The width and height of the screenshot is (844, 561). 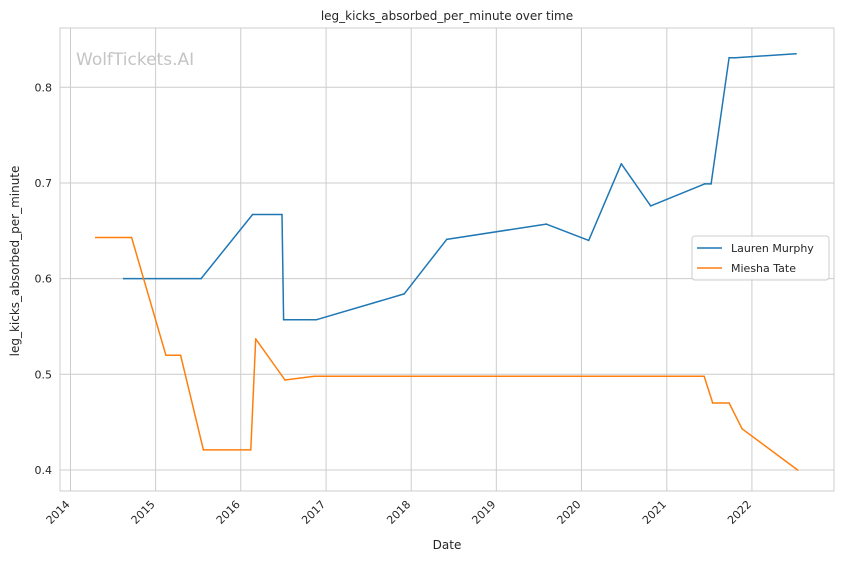 I want to click on chart-title: leg_kicks_absorbed_per_minute over time, so click(x=447, y=16).